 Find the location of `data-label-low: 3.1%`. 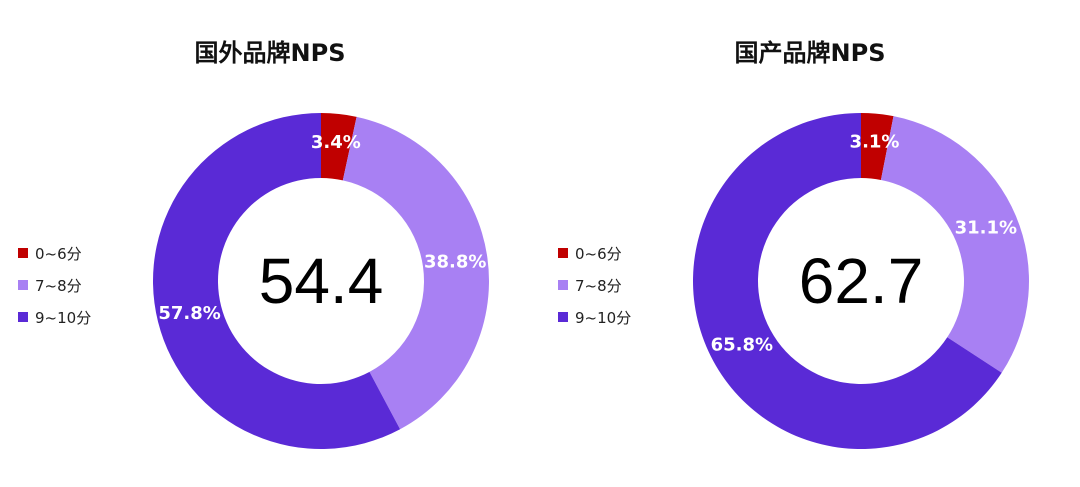

data-label-low: 3.1% is located at coordinates (875, 142).